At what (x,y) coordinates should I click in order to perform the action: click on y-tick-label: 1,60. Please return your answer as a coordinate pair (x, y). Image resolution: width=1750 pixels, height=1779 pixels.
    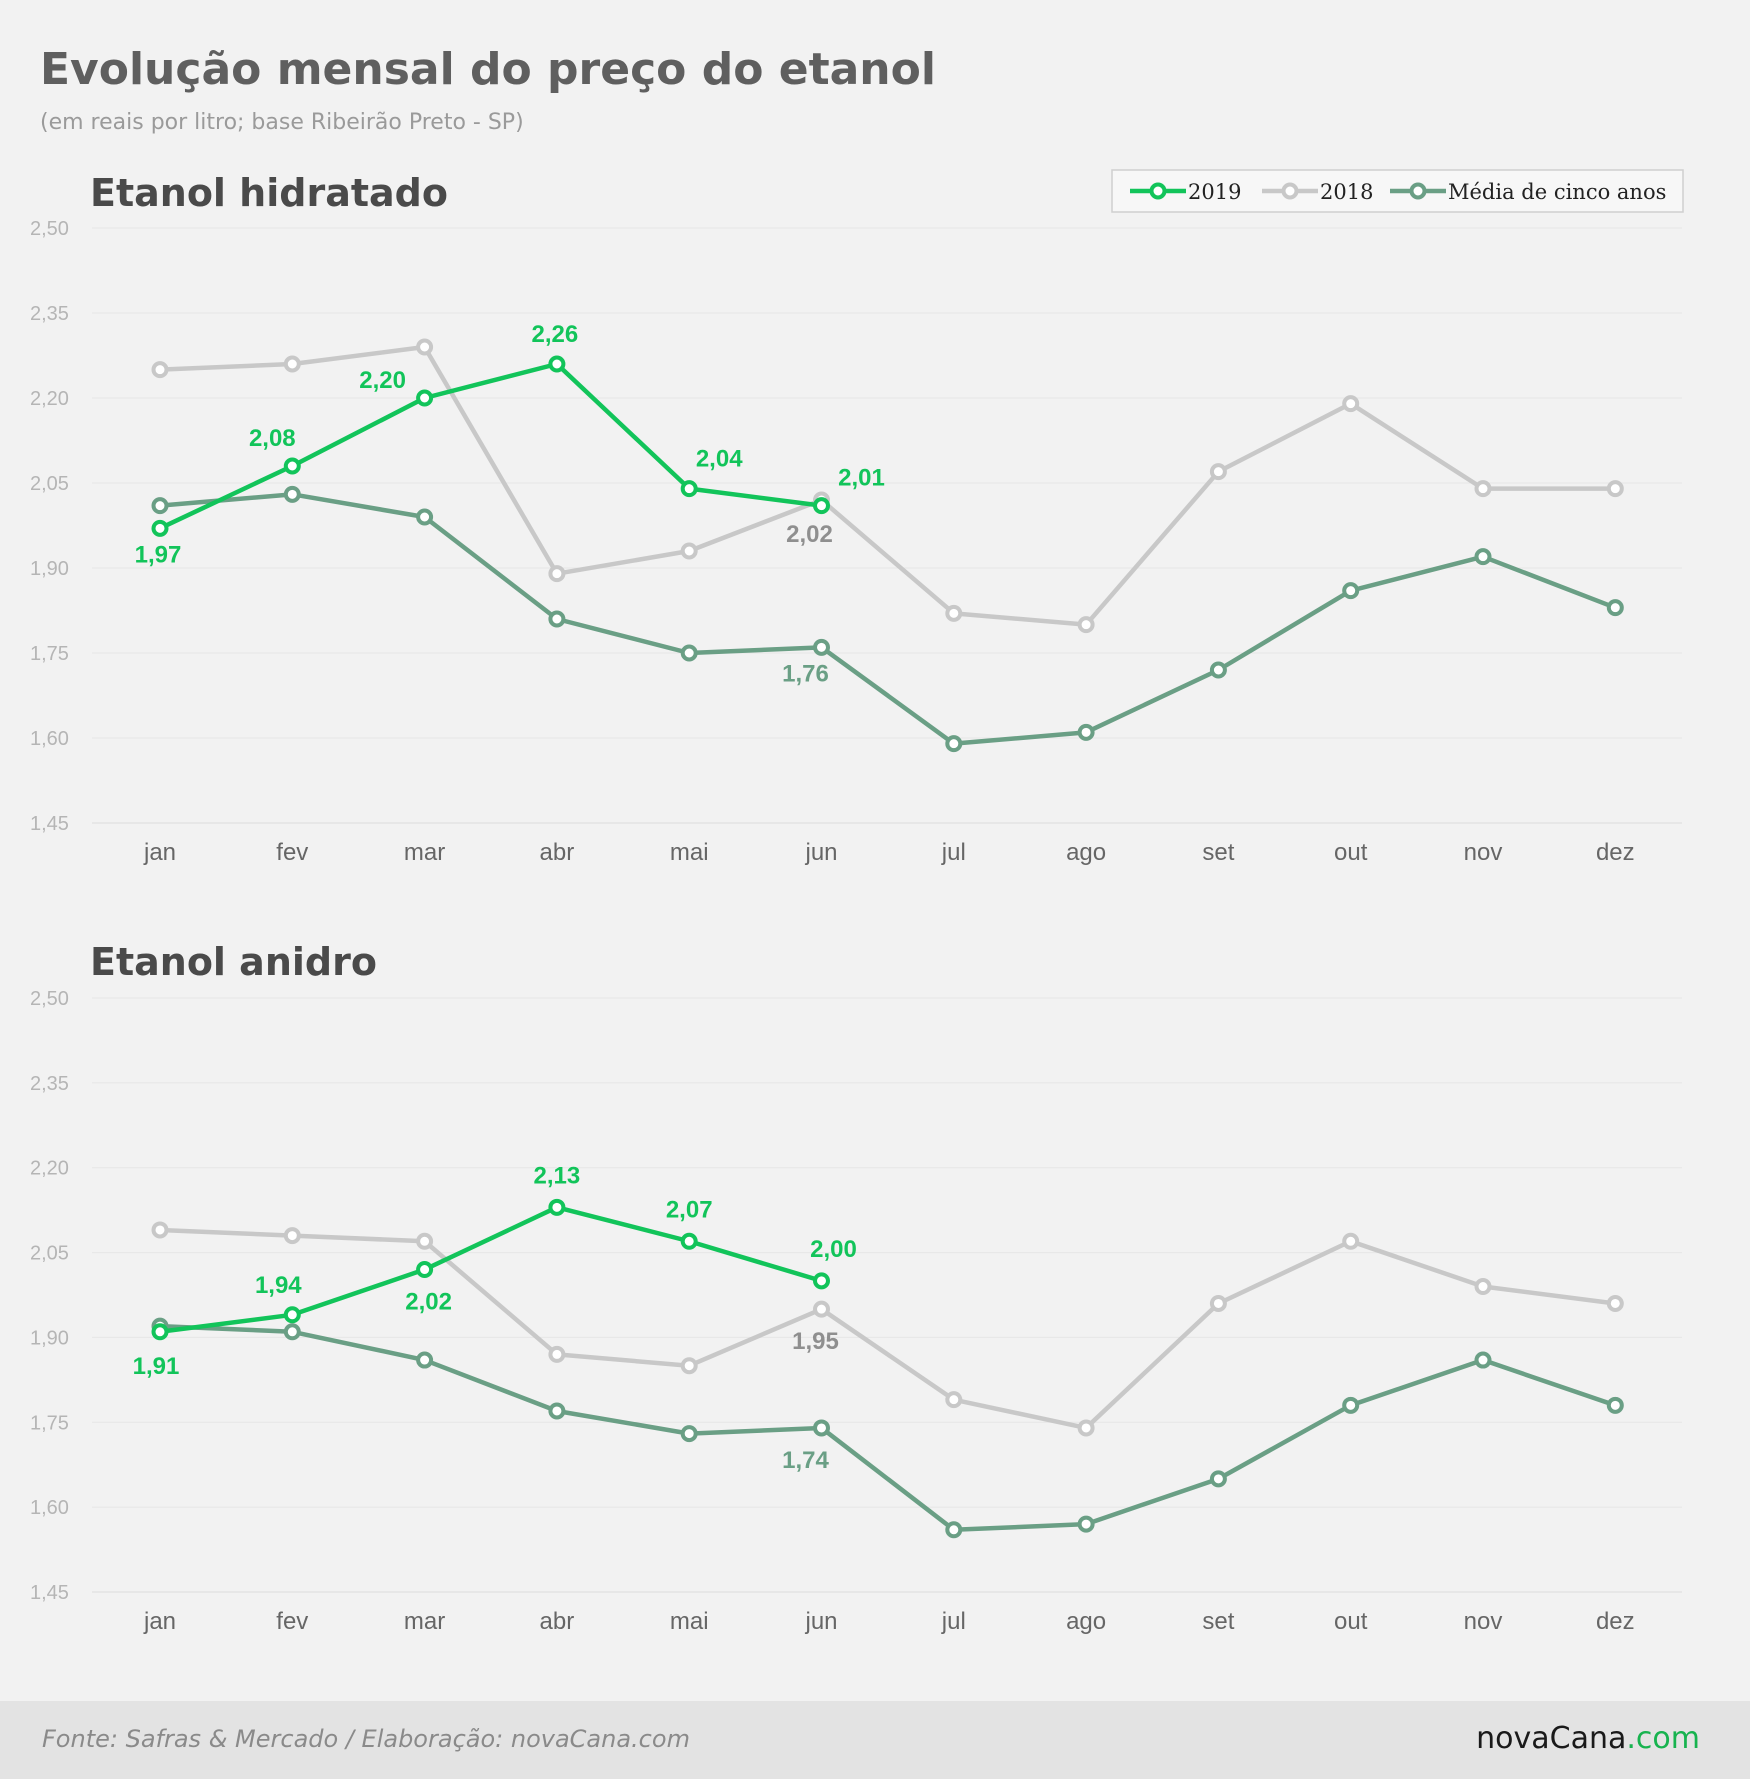
    Looking at the image, I should click on (49, 739).